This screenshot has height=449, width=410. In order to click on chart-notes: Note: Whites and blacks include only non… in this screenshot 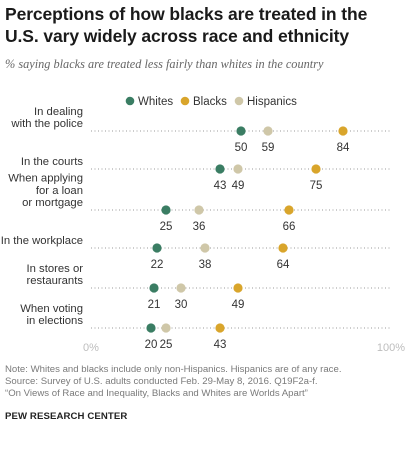, I will do `click(206, 382)`.